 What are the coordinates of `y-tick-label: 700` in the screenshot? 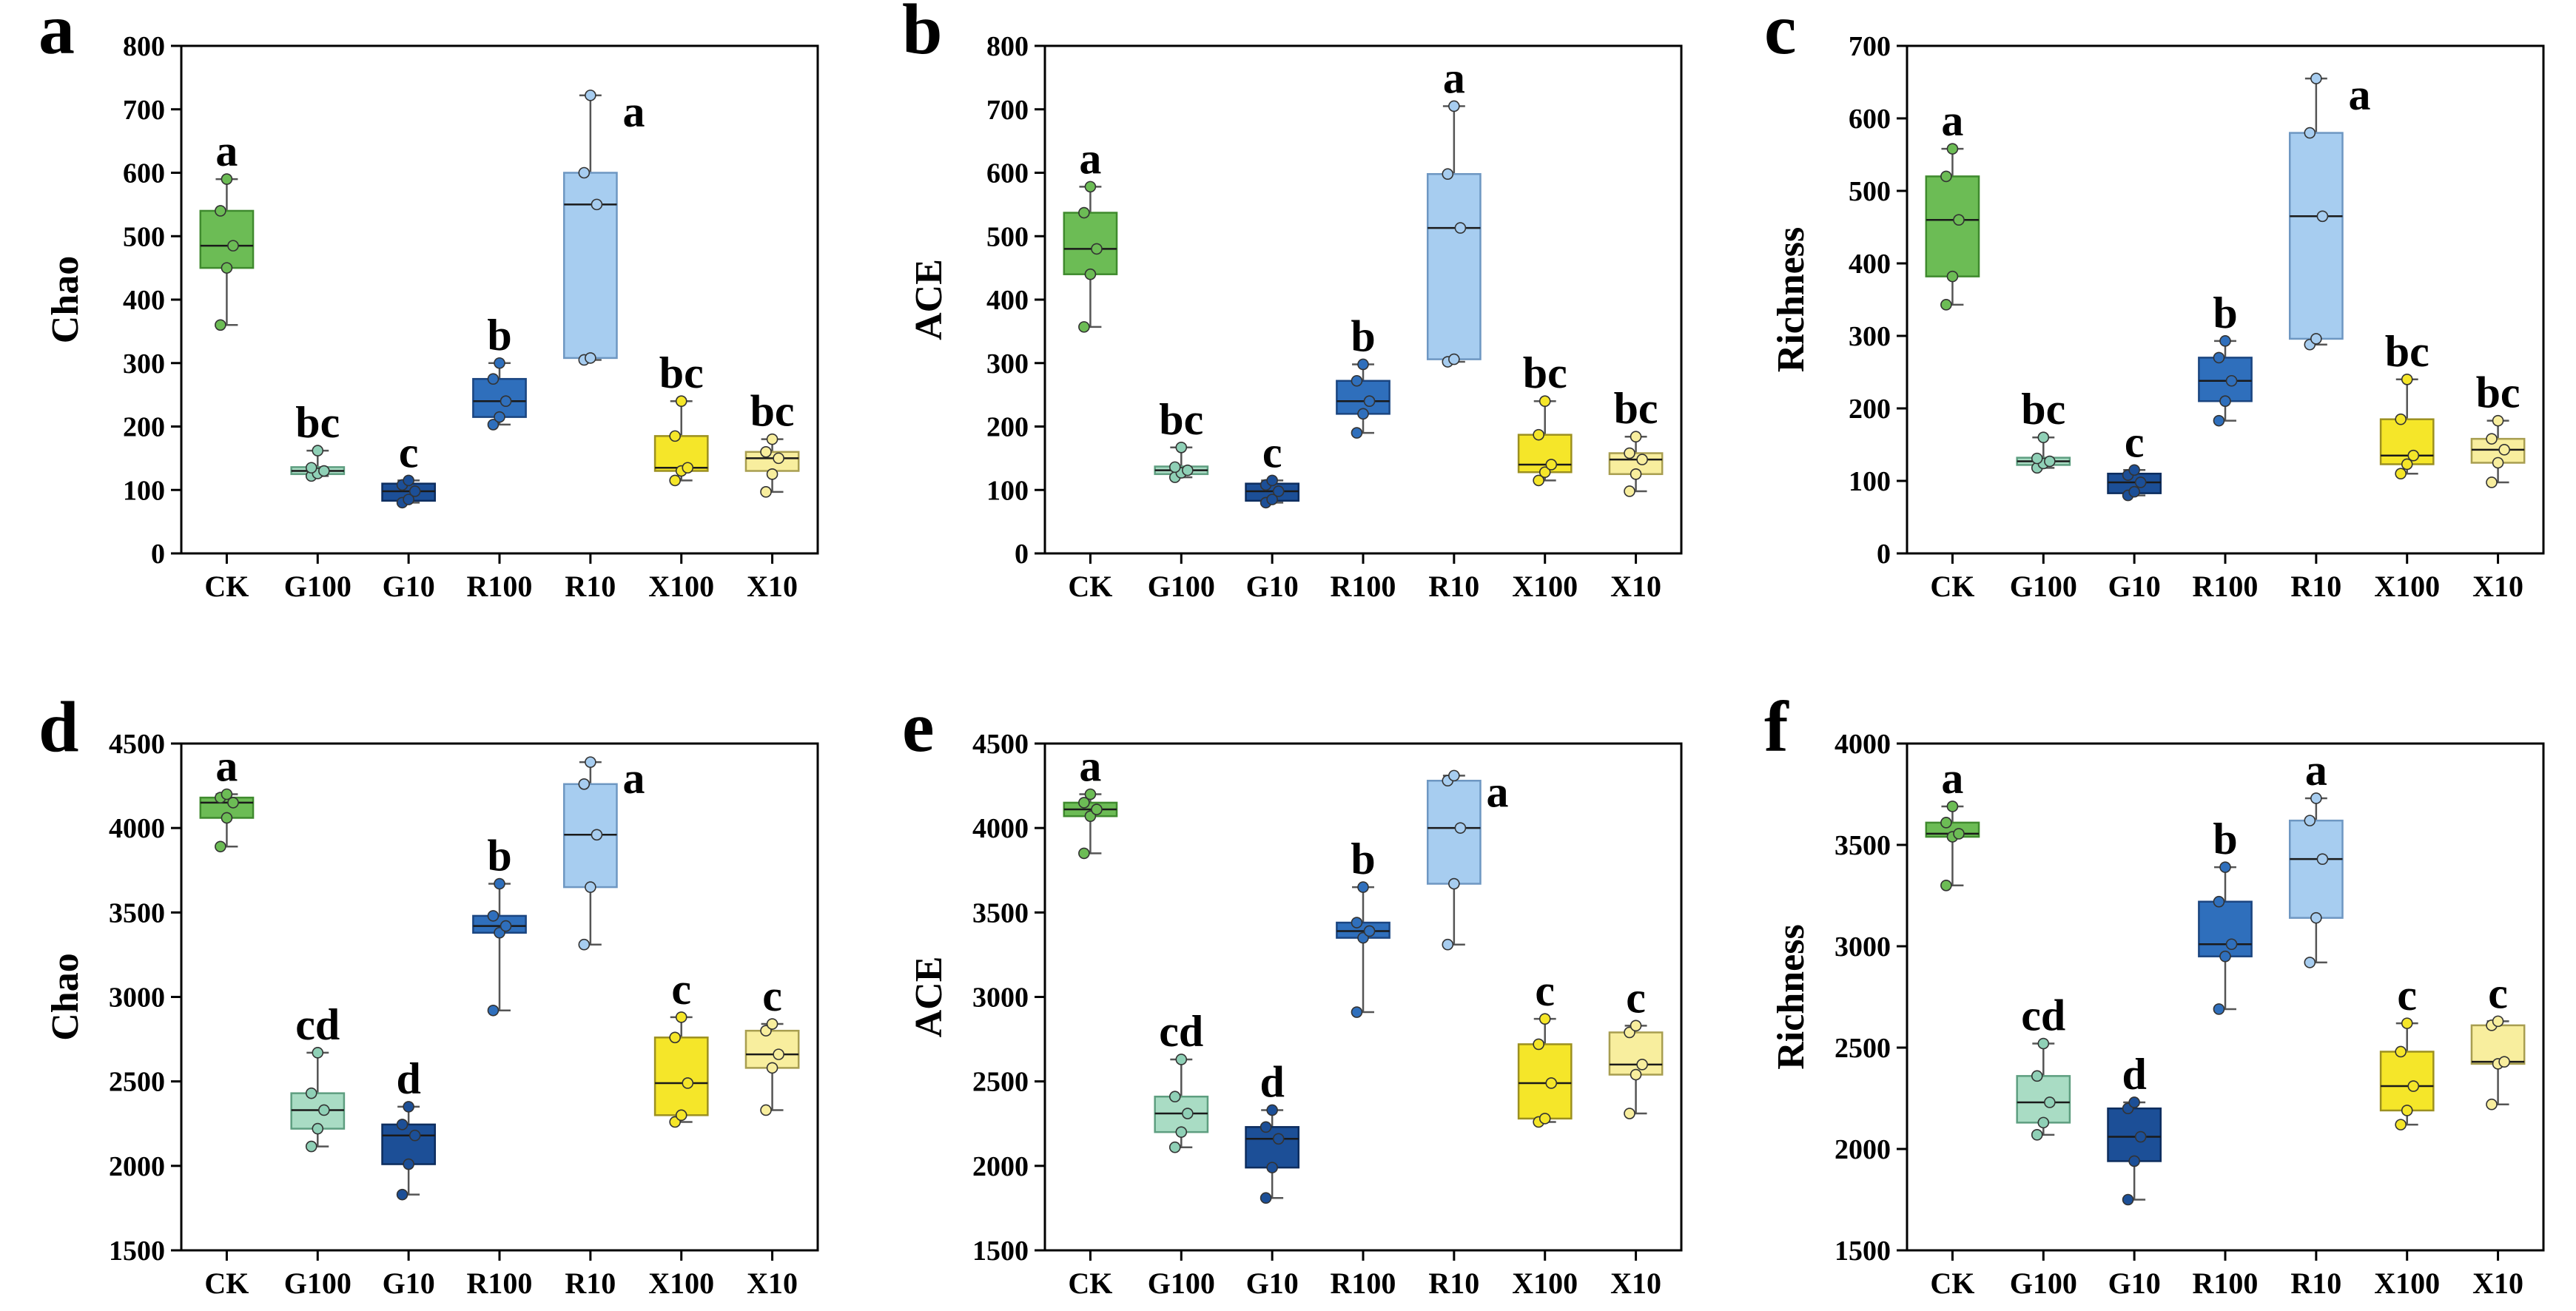 It's located at (1007, 111).